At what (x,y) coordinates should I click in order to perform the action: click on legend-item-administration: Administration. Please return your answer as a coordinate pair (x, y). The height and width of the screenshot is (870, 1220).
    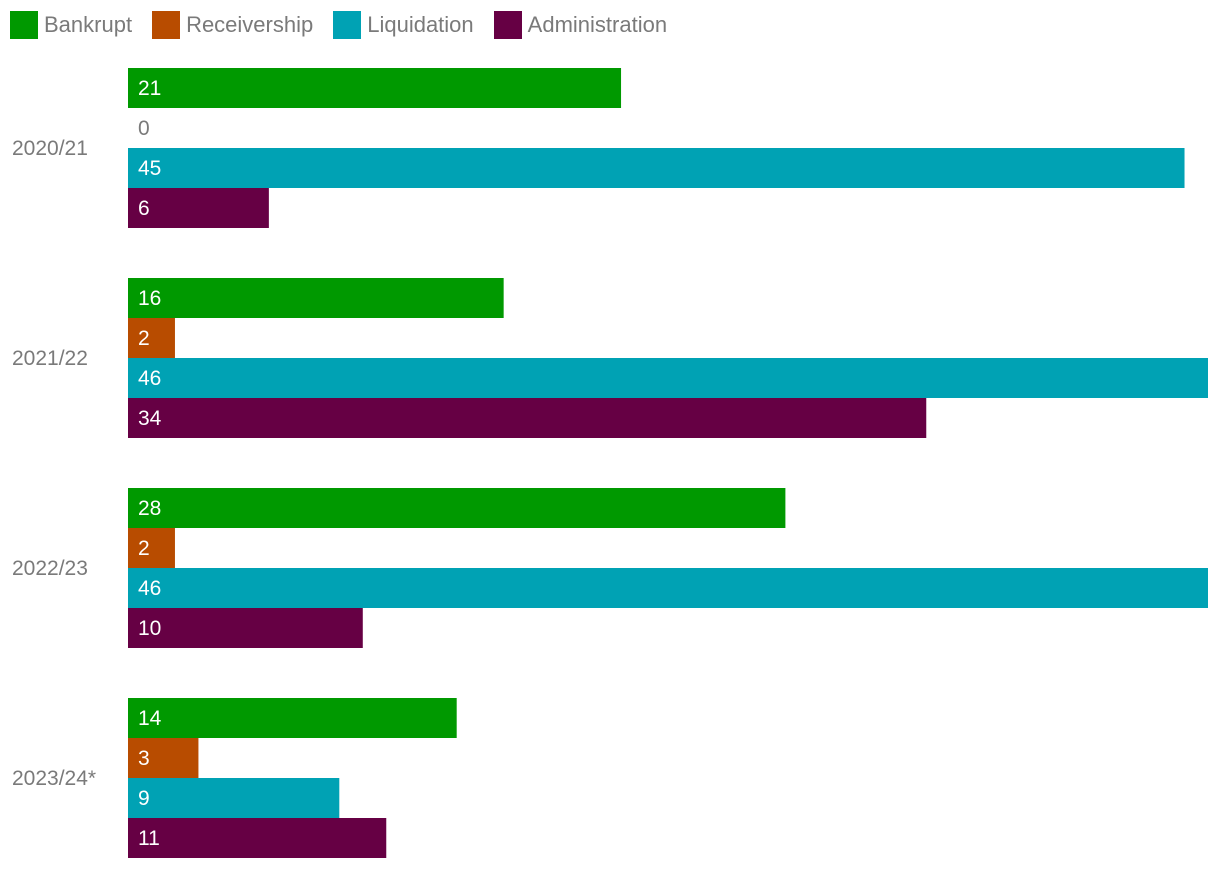
    Looking at the image, I should click on (580, 25).